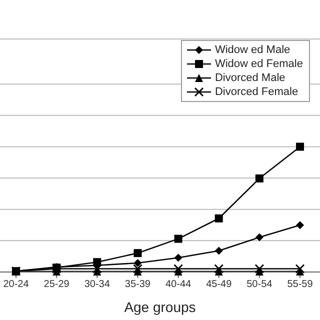 Image resolution: width=320 pixels, height=320 pixels. Describe the element at coordinates (137, 284) in the screenshot. I see `x-tick-label: 35-39` at that location.